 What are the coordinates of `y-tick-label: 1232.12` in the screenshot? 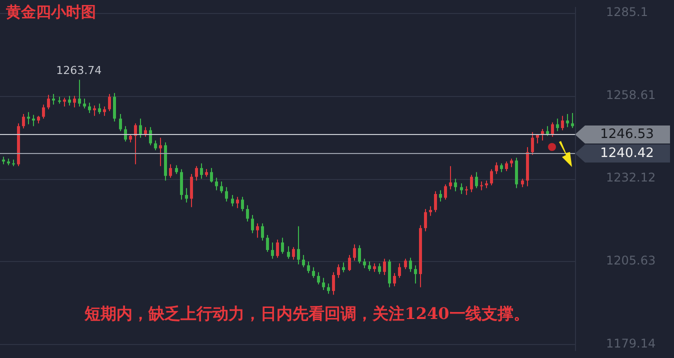 It's located at (631, 177).